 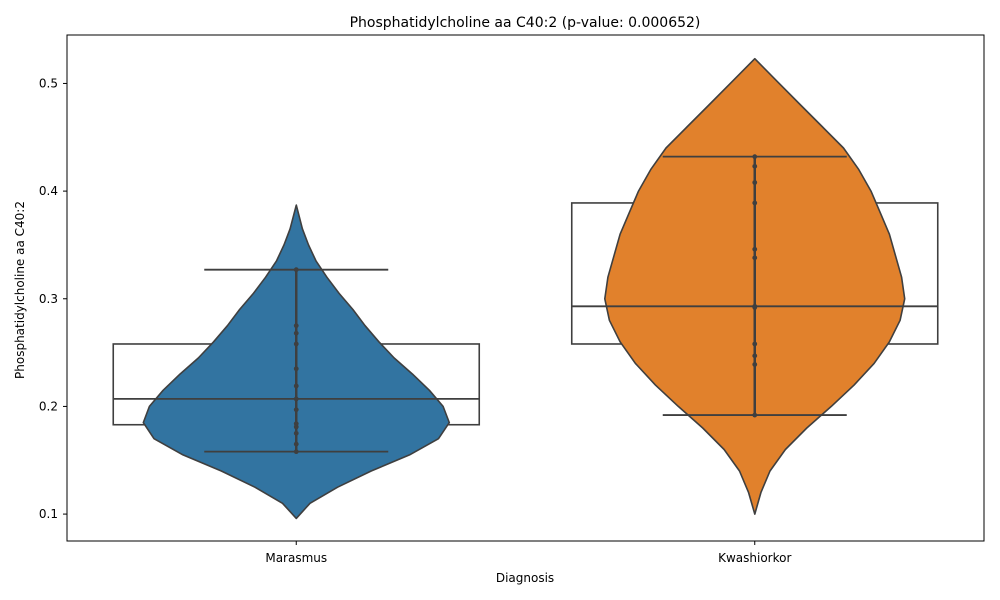 What do you see at coordinates (20, 290) in the screenshot?
I see `y-axis-label: Phosphatidylcholine aa C40:2` at bounding box center [20, 290].